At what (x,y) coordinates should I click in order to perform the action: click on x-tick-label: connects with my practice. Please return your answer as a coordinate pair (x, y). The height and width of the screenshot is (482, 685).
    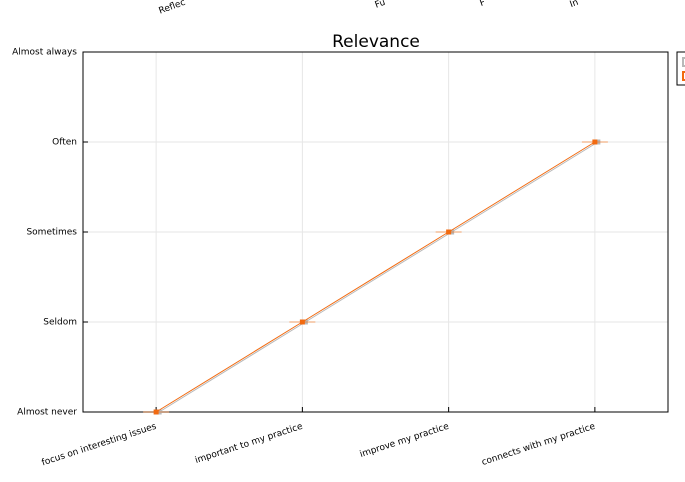
    Looking at the image, I should click on (539, 445).